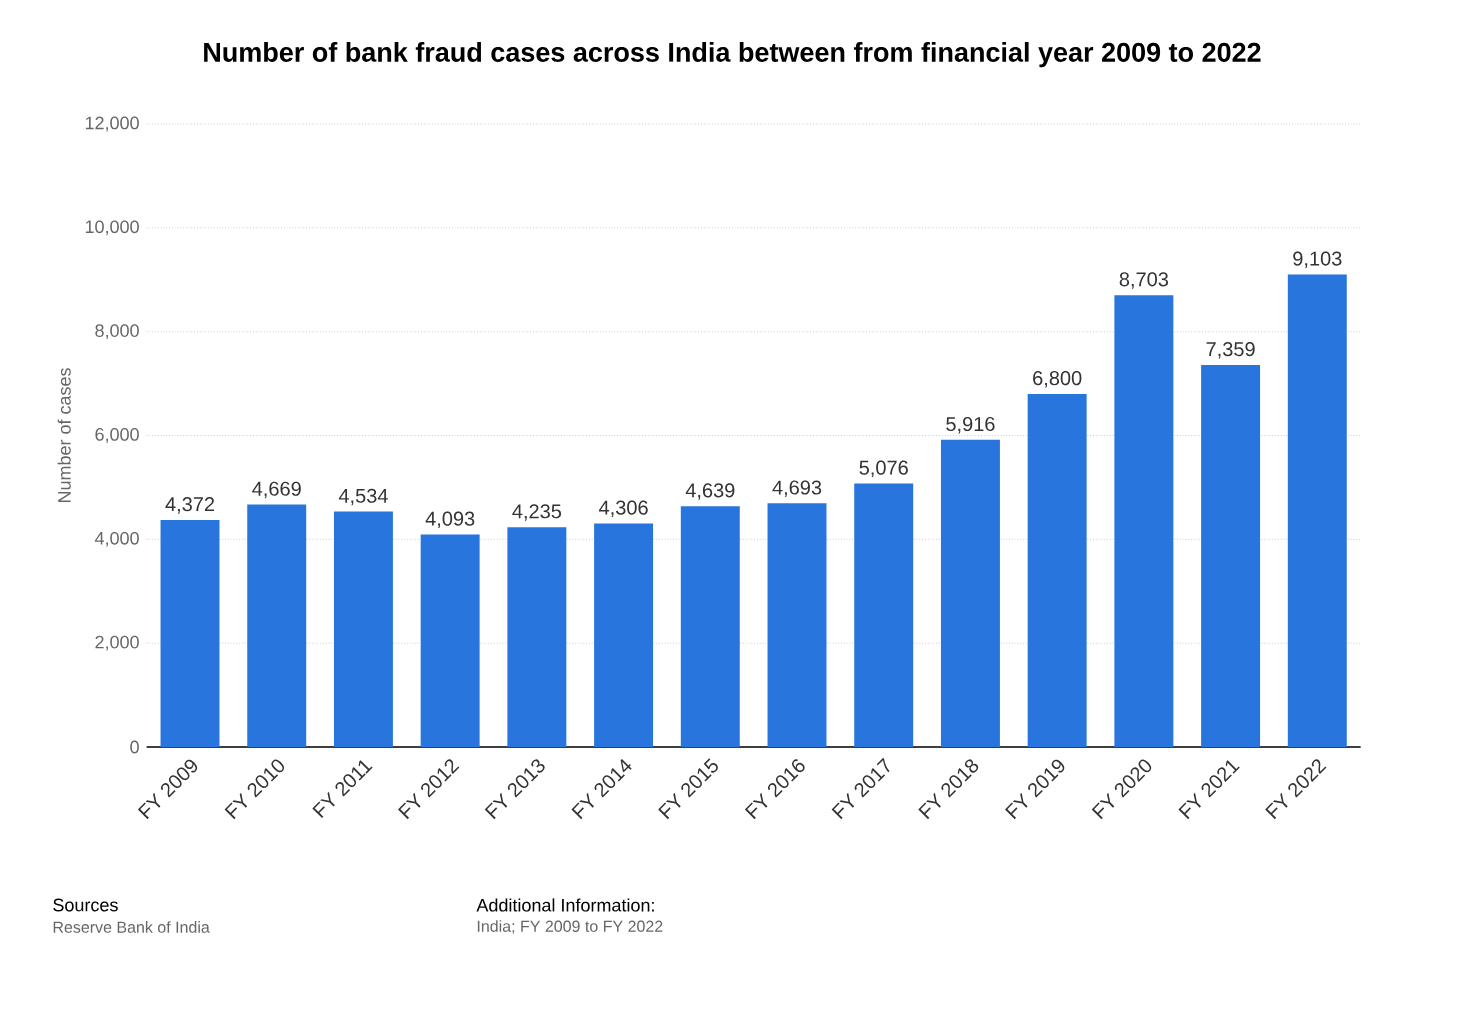 This screenshot has height=1009, width=1466. I want to click on data-label: 4,534, so click(363, 497).